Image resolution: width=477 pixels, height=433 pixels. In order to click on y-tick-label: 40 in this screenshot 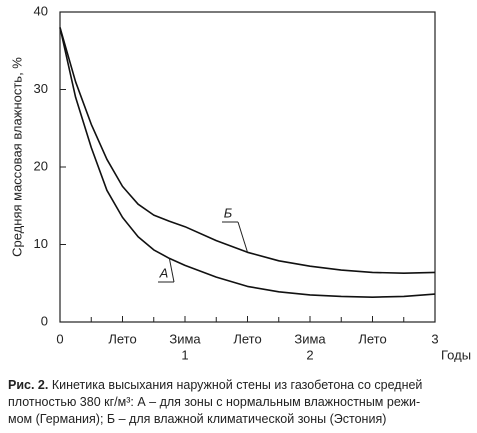, I will do `click(41, 10)`.